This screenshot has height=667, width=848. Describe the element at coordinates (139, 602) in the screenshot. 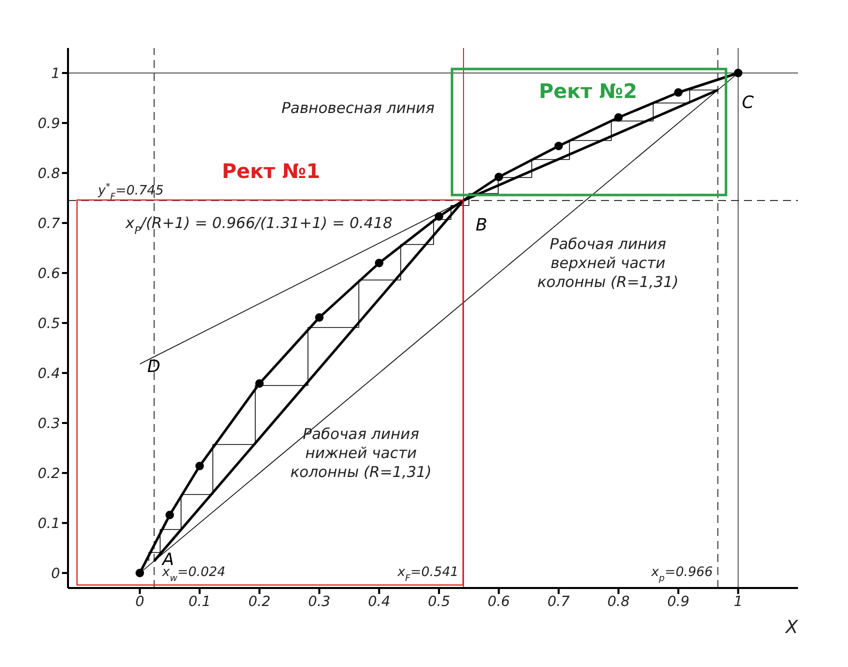

I see `x-tick-label: 0` at that location.